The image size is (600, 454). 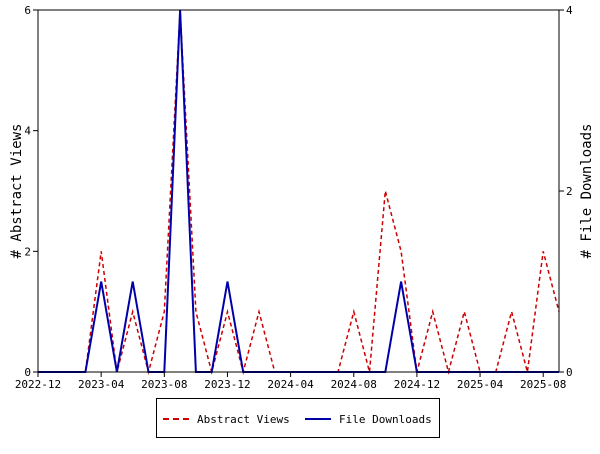 I want to click on x-tick-label: 2025-04, so click(x=480, y=384).